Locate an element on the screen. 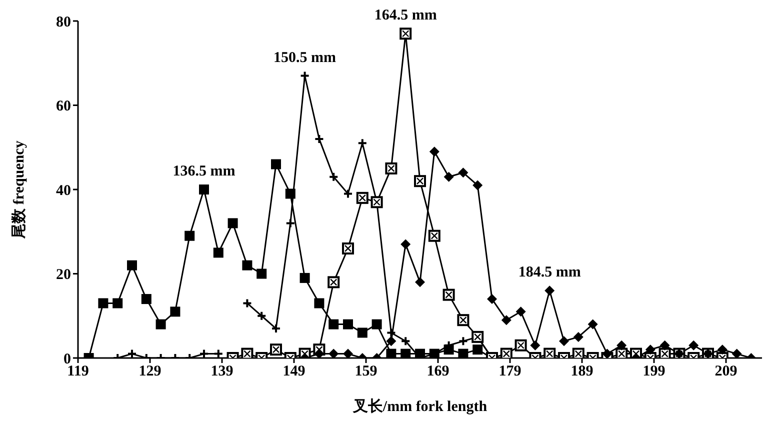  annotation: 150.5 mm is located at coordinates (305, 58).